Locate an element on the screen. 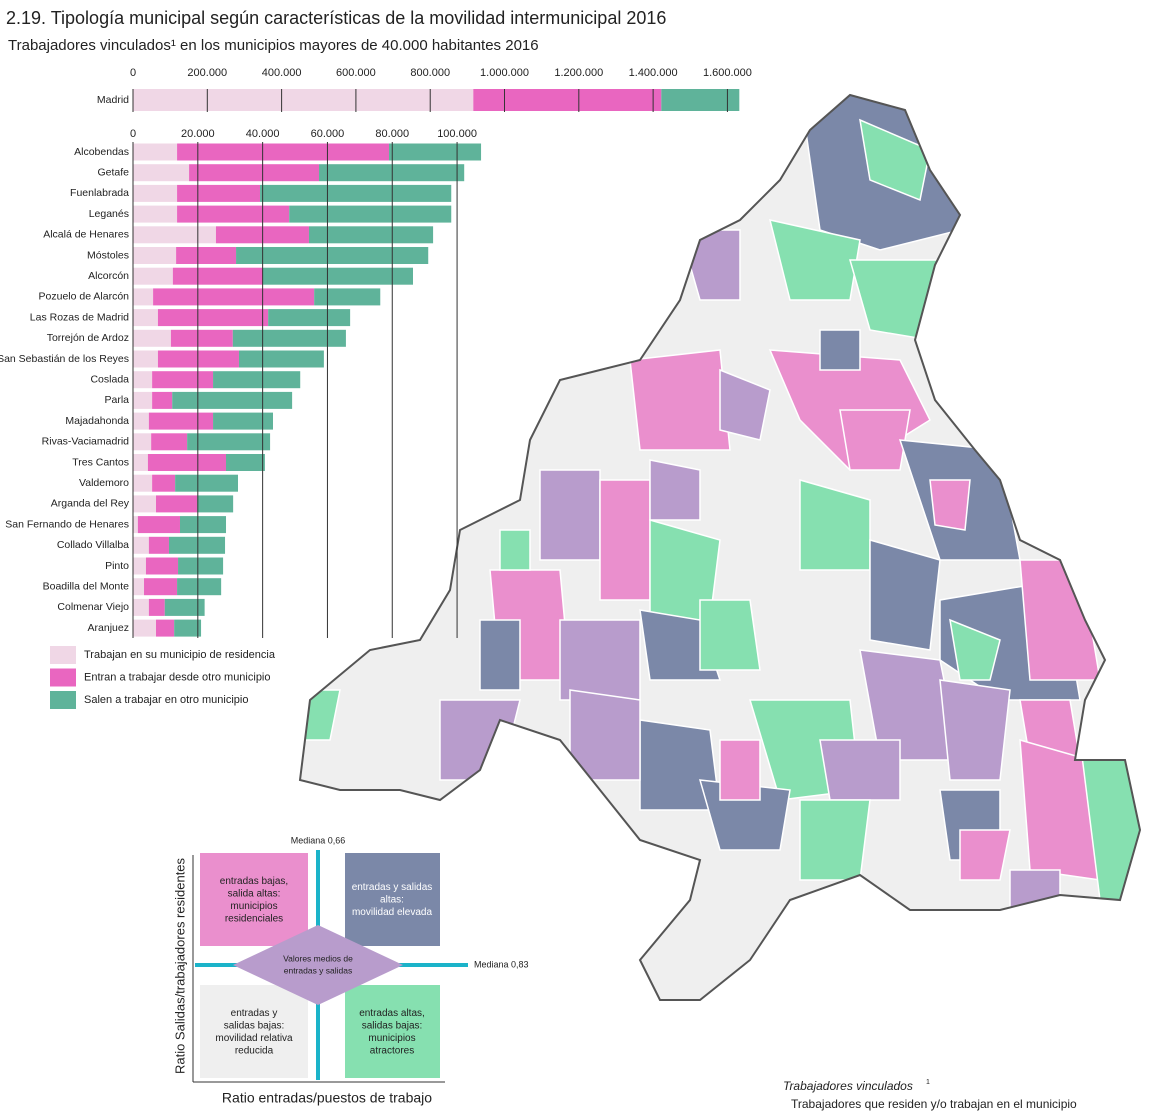 The width and height of the screenshot is (1163, 1118). category-label: Alcobendas is located at coordinates (101, 152).